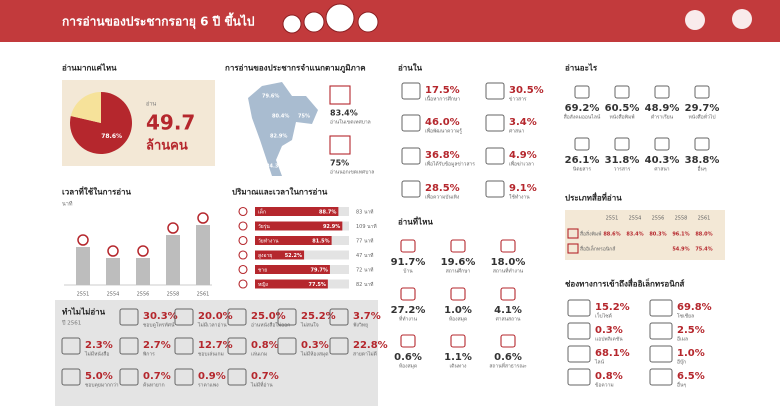  I want to click on stat-value: 28.5%, so click(442, 188).